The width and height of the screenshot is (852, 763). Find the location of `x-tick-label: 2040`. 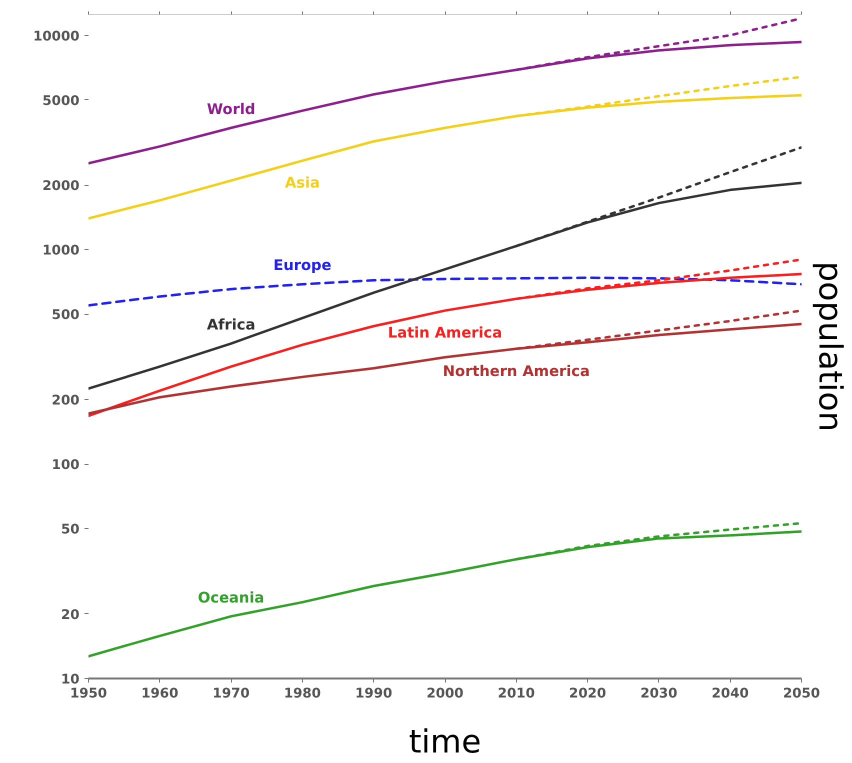

x-tick-label: 2040 is located at coordinates (730, 694).